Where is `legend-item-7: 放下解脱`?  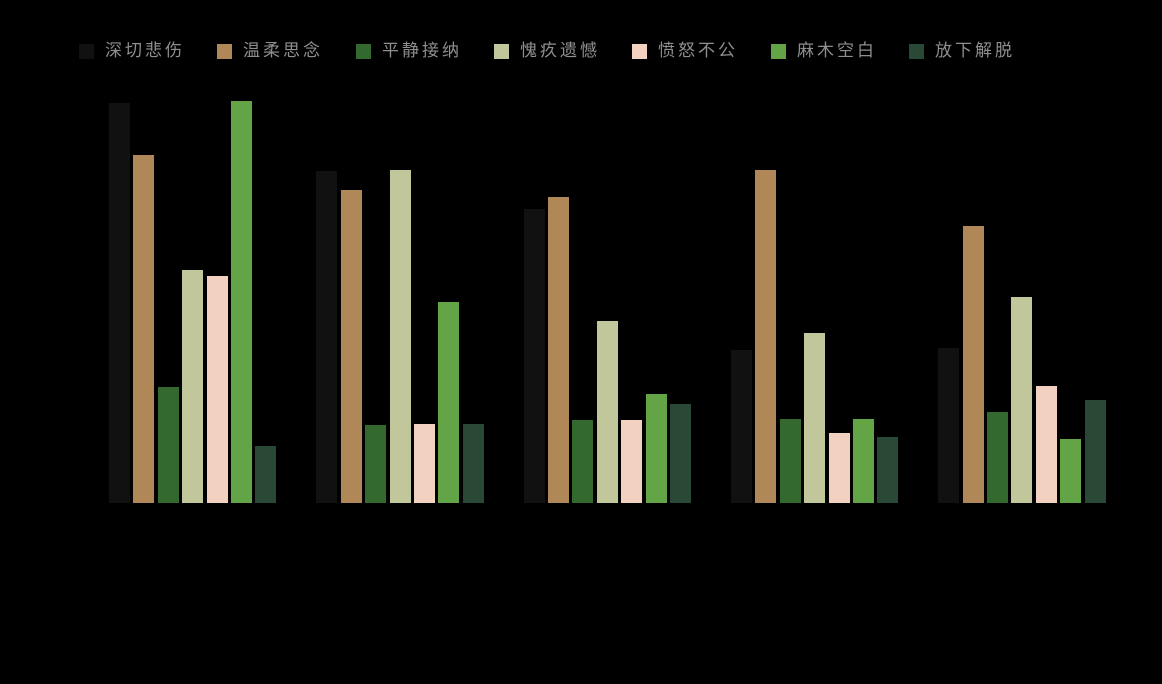
legend-item-7: 放下解脱 is located at coordinates (962, 51).